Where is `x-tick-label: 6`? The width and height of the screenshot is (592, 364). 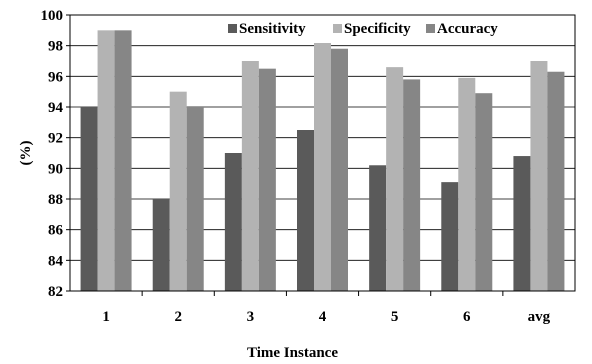
x-tick-label: 6 is located at coordinates (467, 317).